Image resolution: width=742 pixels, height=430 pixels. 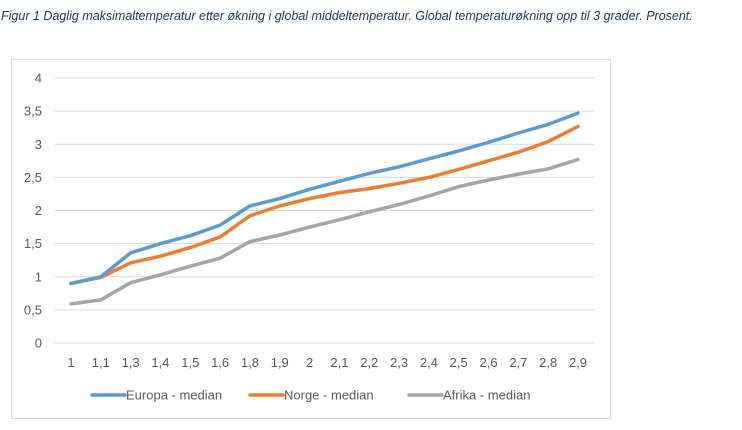 What do you see at coordinates (33, 177) in the screenshot?
I see `y-tick-label: 2,5` at bounding box center [33, 177].